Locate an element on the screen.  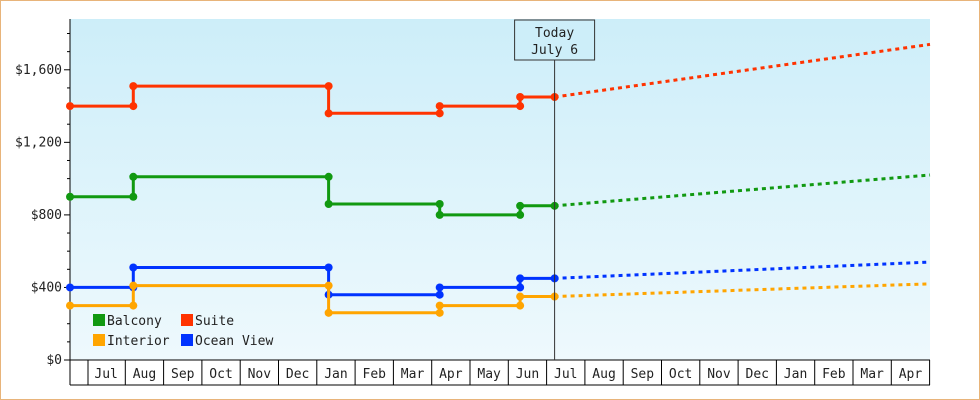
legend-label: Interior is located at coordinates (138, 341).